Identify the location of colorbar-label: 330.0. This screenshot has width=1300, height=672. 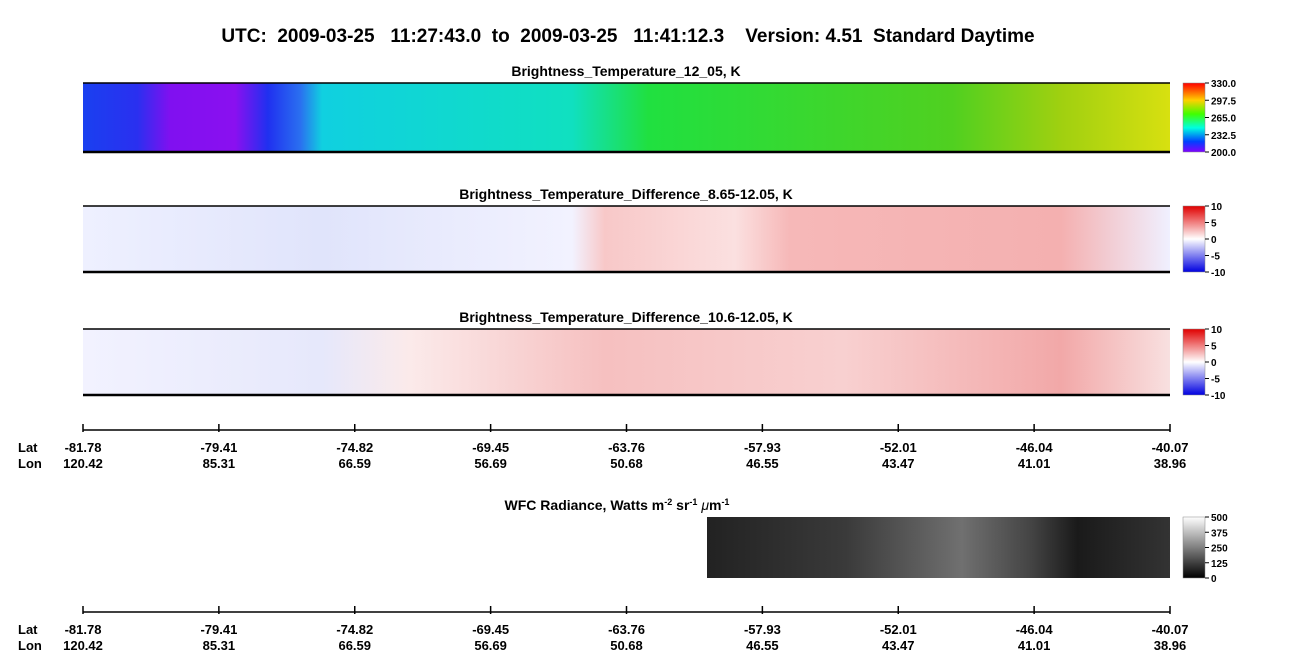
(1223, 84).